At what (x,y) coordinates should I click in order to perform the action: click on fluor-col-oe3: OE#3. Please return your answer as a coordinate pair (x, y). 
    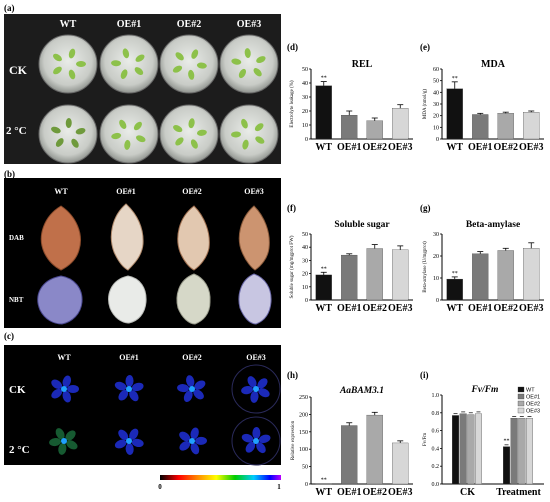
    Looking at the image, I should click on (256, 357).